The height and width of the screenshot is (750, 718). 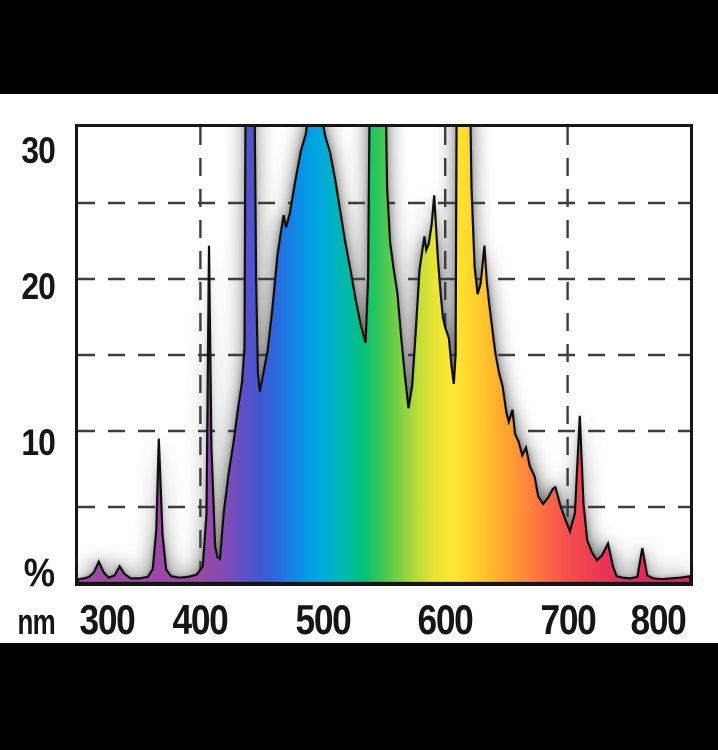 What do you see at coordinates (359, 47) in the screenshot?
I see `top-letterbox-bar` at bounding box center [359, 47].